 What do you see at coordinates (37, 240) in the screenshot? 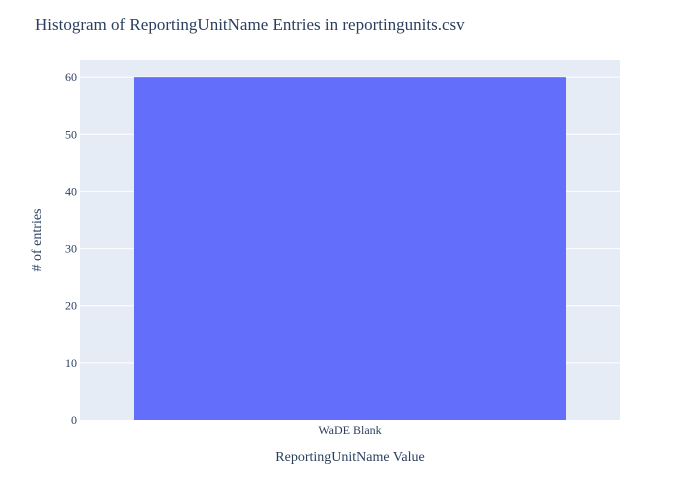
I see `y-axis-label: # of entries` at bounding box center [37, 240].